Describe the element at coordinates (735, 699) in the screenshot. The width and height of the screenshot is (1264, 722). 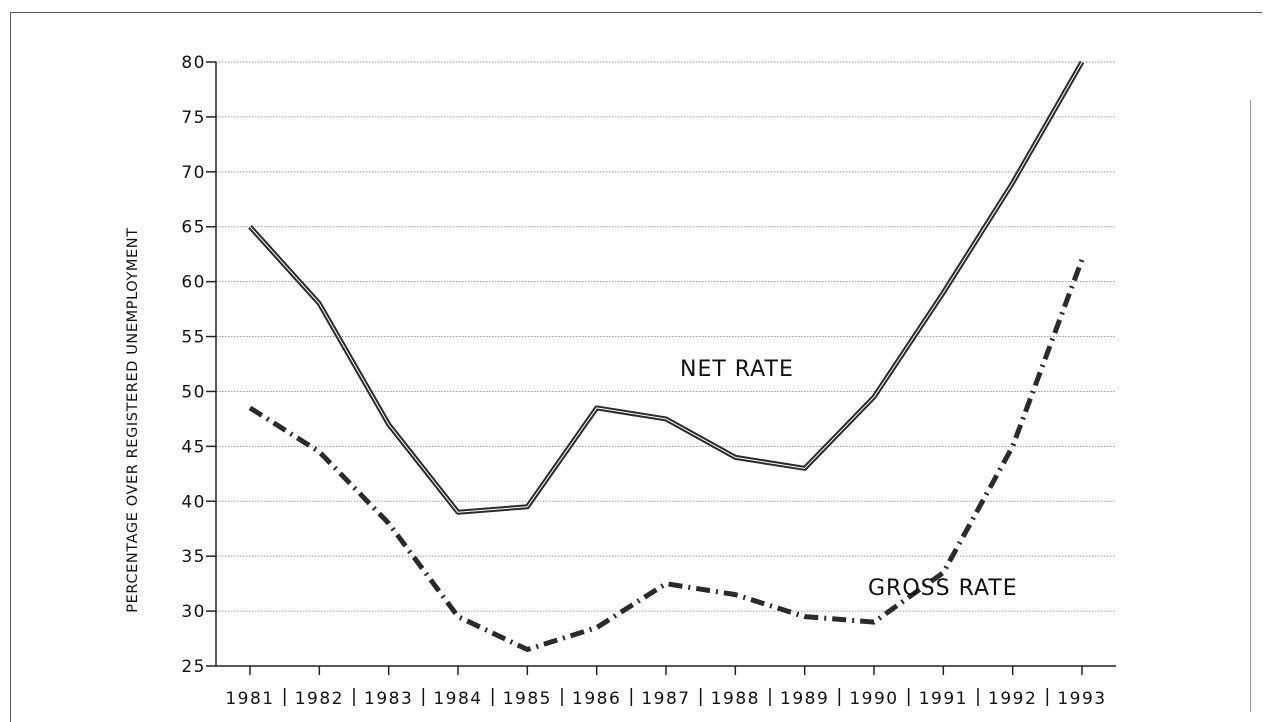
I see `x-tick-label: 1988` at that location.